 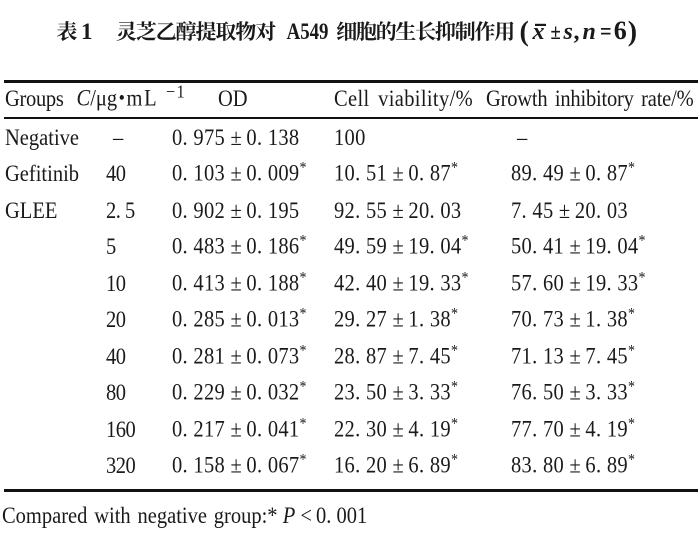 I want to click on svg-text: x, so click(x=538, y=32).